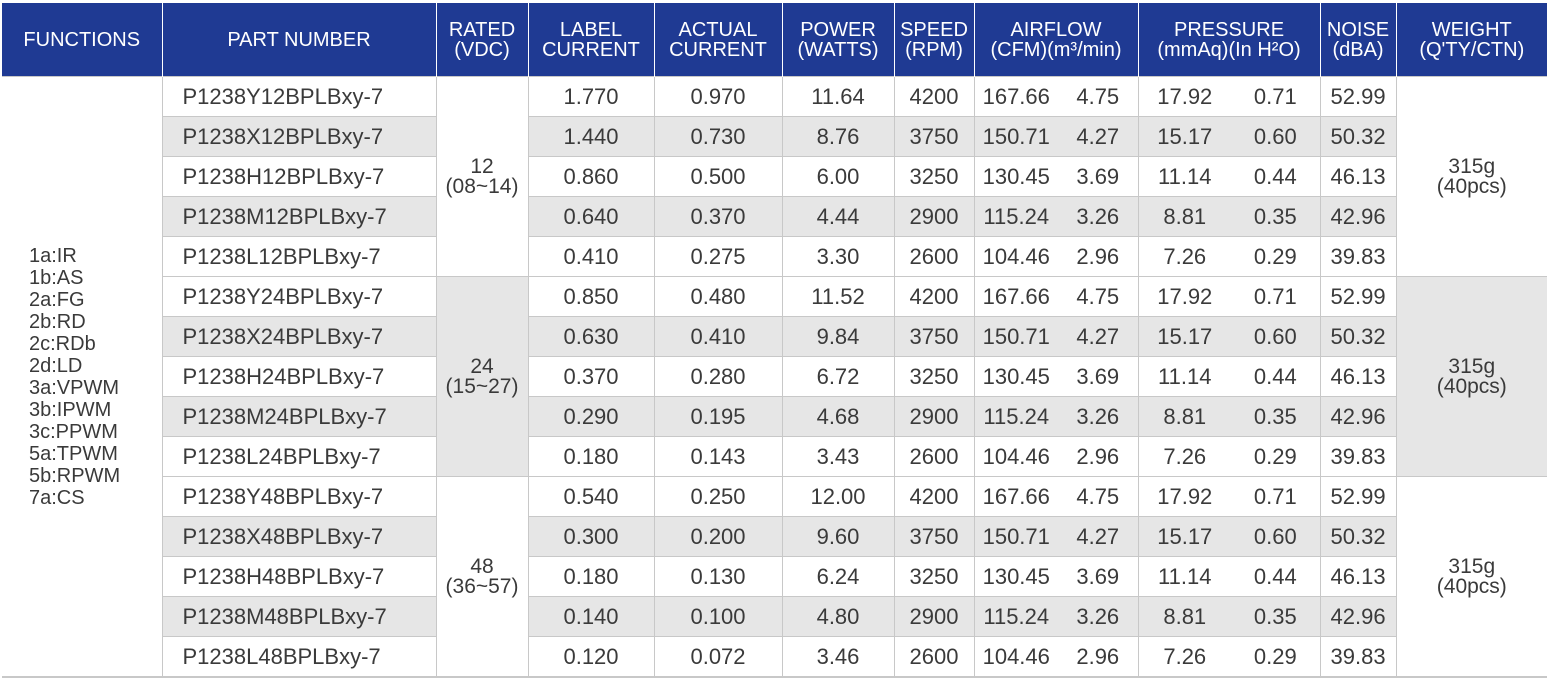 This screenshot has width=1549, height=680. Describe the element at coordinates (590, 456) in the screenshot. I see `label-current-cell: 0.180` at that location.